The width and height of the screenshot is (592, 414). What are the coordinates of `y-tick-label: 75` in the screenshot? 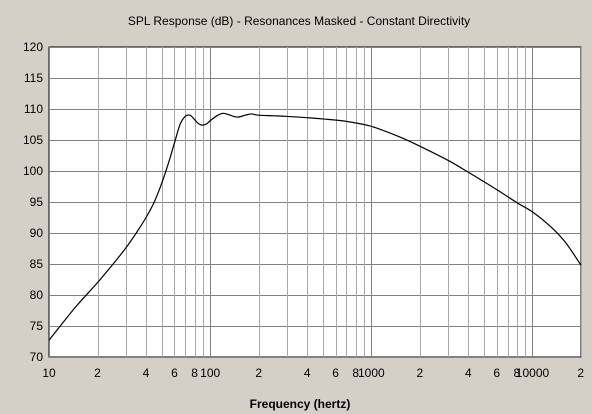 It's located at (37, 326).